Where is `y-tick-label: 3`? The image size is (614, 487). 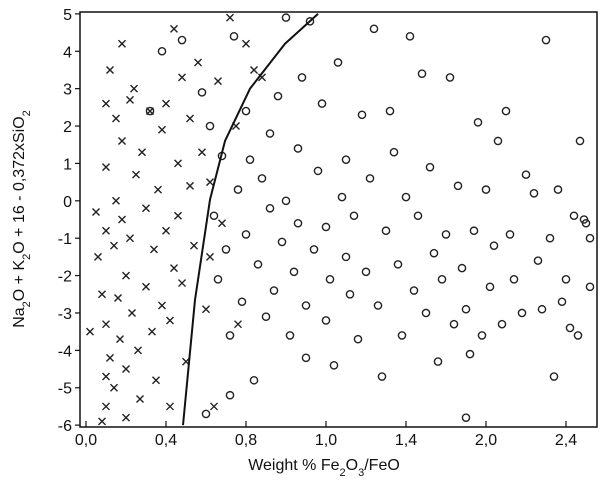 y-tick-label: 3 is located at coordinates (67, 90).